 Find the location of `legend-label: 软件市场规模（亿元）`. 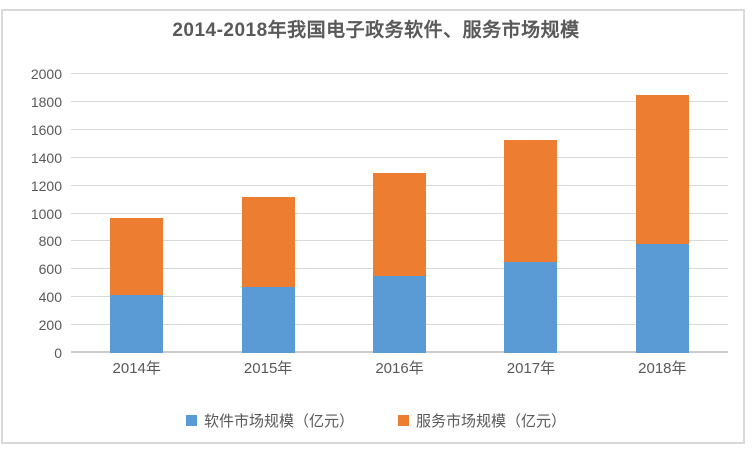

legend-label: 软件市场规模（亿元） is located at coordinates (278, 421).